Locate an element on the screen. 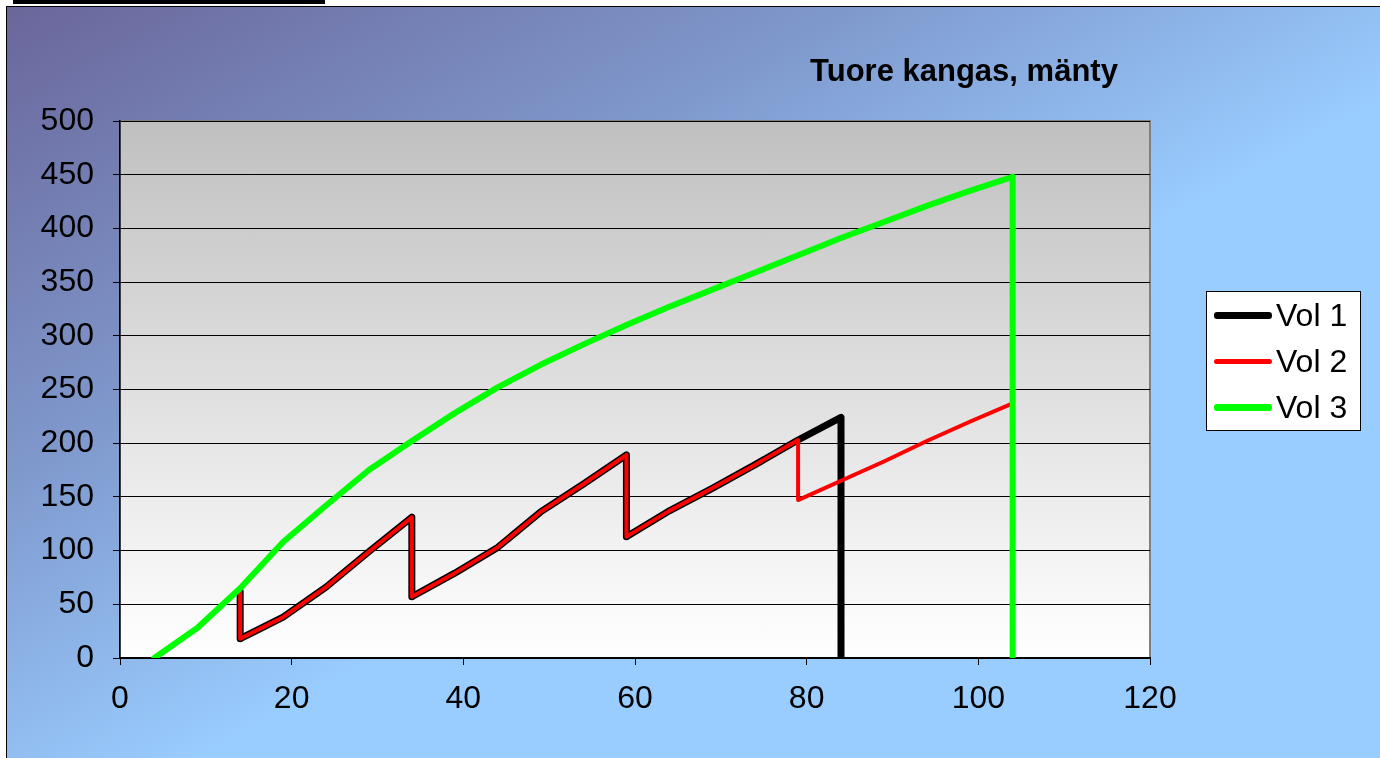 This screenshot has height=758, width=1380. y-tick-label: 200 is located at coordinates (67, 441).